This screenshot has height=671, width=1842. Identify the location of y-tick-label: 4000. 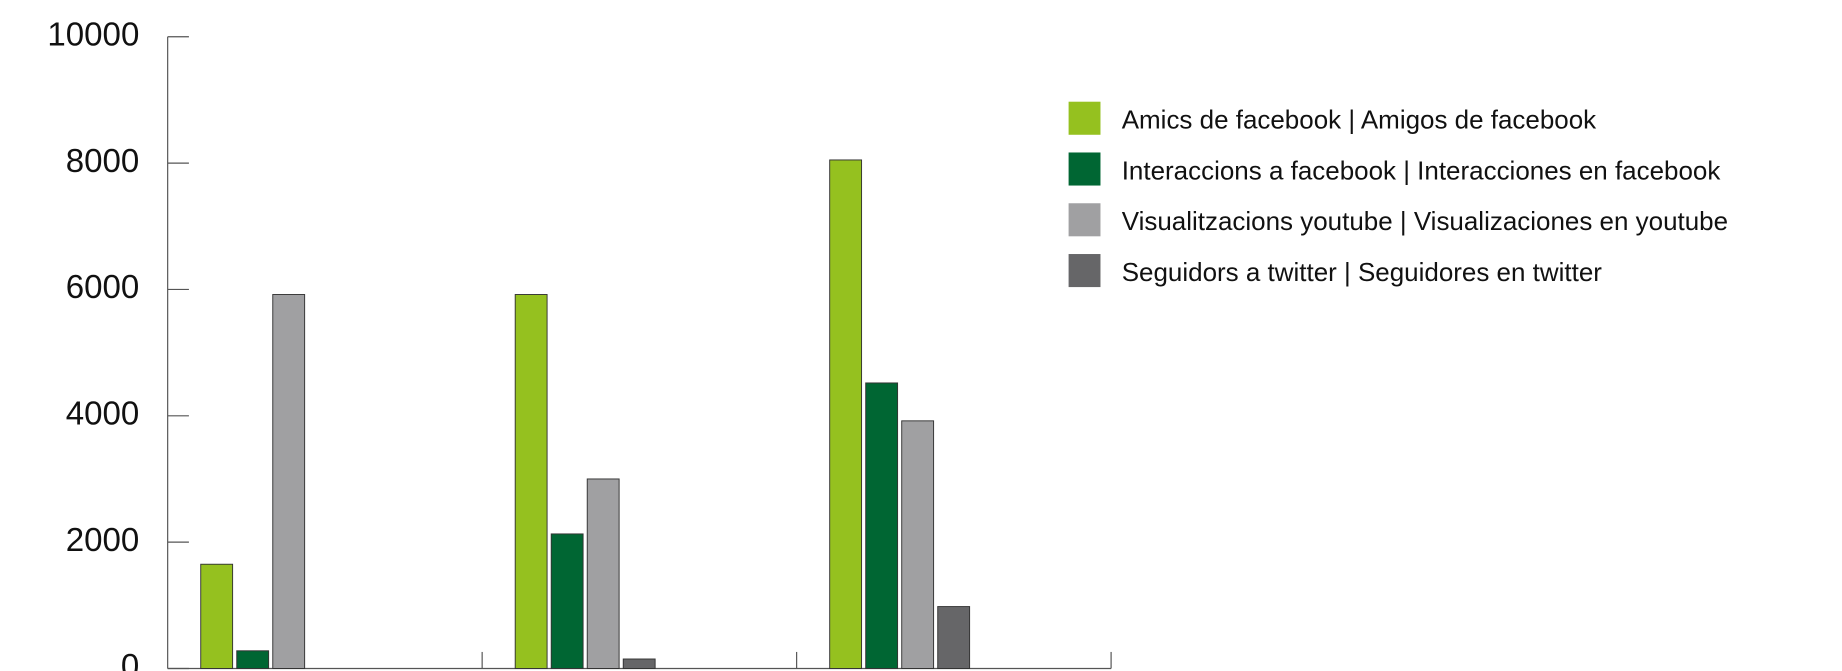
(103, 414).